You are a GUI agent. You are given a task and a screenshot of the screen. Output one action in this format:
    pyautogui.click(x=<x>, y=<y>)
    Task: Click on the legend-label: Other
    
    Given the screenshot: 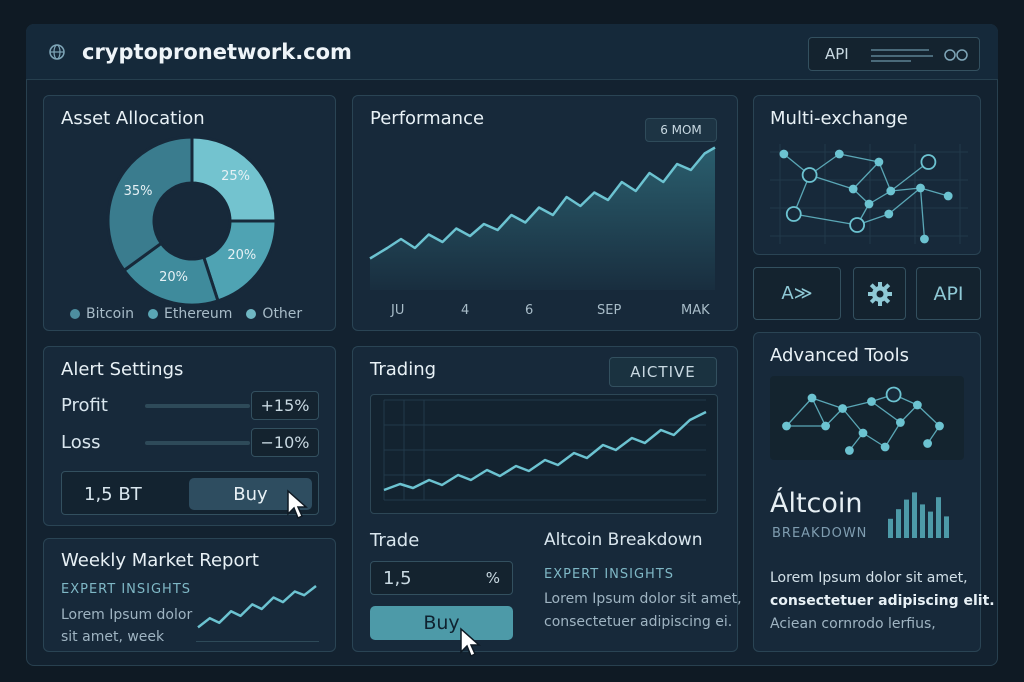 What is the action you would take?
    pyautogui.click(x=282, y=314)
    